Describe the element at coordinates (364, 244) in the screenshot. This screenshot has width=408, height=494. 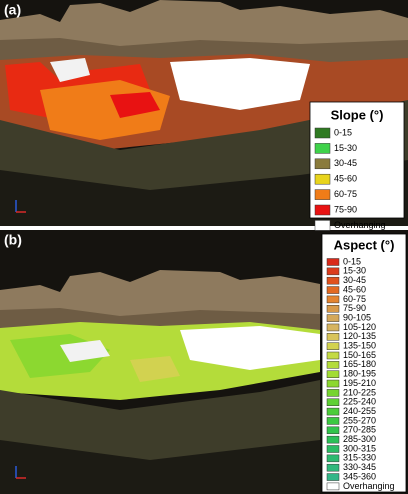
I see `legend-title: Aspect (°)` at that location.